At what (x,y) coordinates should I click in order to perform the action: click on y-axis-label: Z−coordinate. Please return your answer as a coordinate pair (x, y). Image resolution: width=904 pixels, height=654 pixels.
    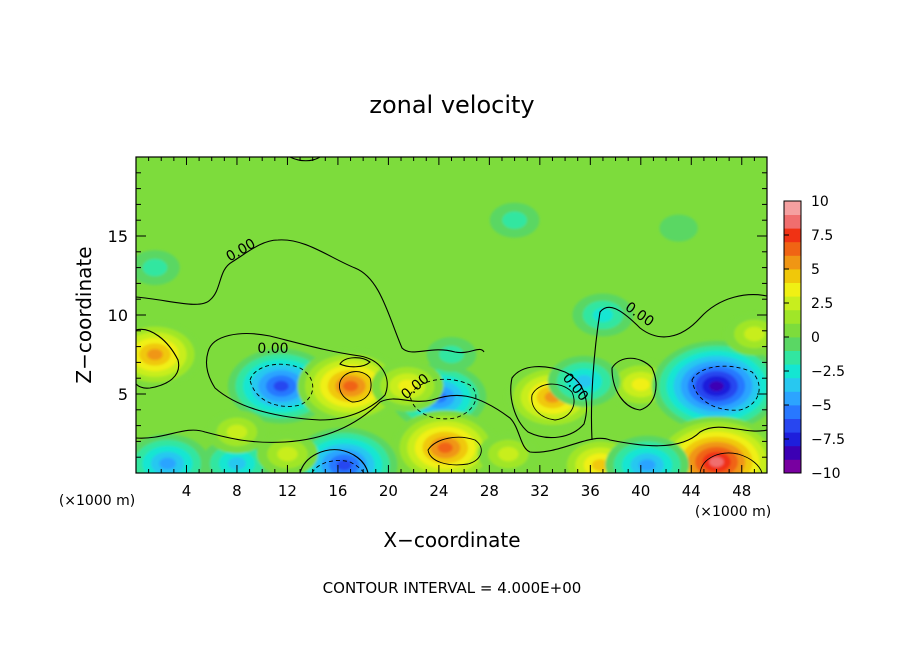
    Looking at the image, I should click on (84, 314).